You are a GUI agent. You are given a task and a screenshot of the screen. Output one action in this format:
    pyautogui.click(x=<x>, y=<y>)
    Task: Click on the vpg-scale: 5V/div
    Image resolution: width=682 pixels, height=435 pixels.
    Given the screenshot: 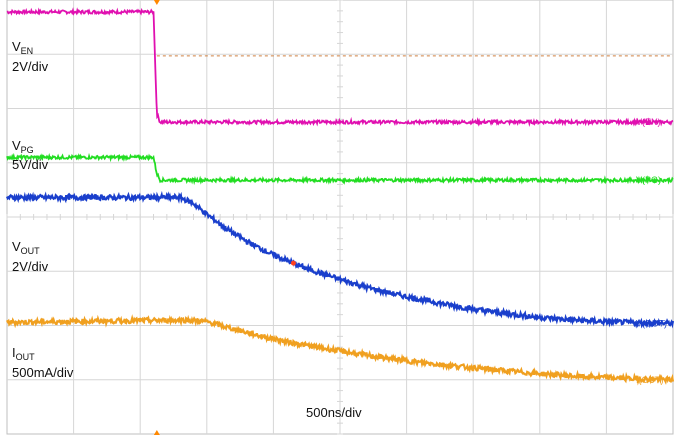 What is the action you would take?
    pyautogui.click(x=30, y=164)
    